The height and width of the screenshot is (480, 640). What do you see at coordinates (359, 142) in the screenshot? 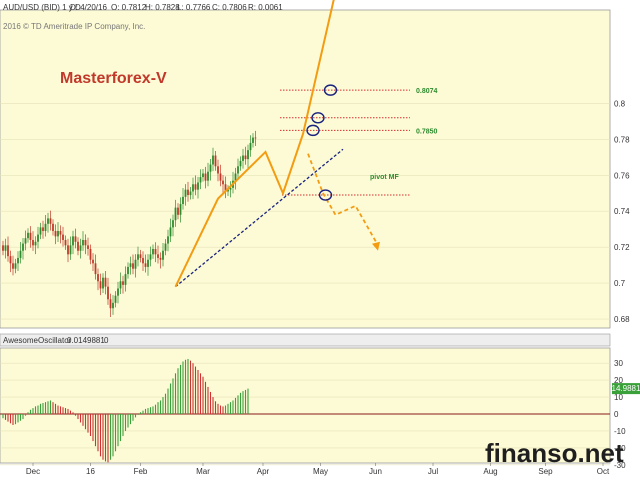
I see `price-levels: 0.8074 0.7850 pivot MF` at bounding box center [359, 142].